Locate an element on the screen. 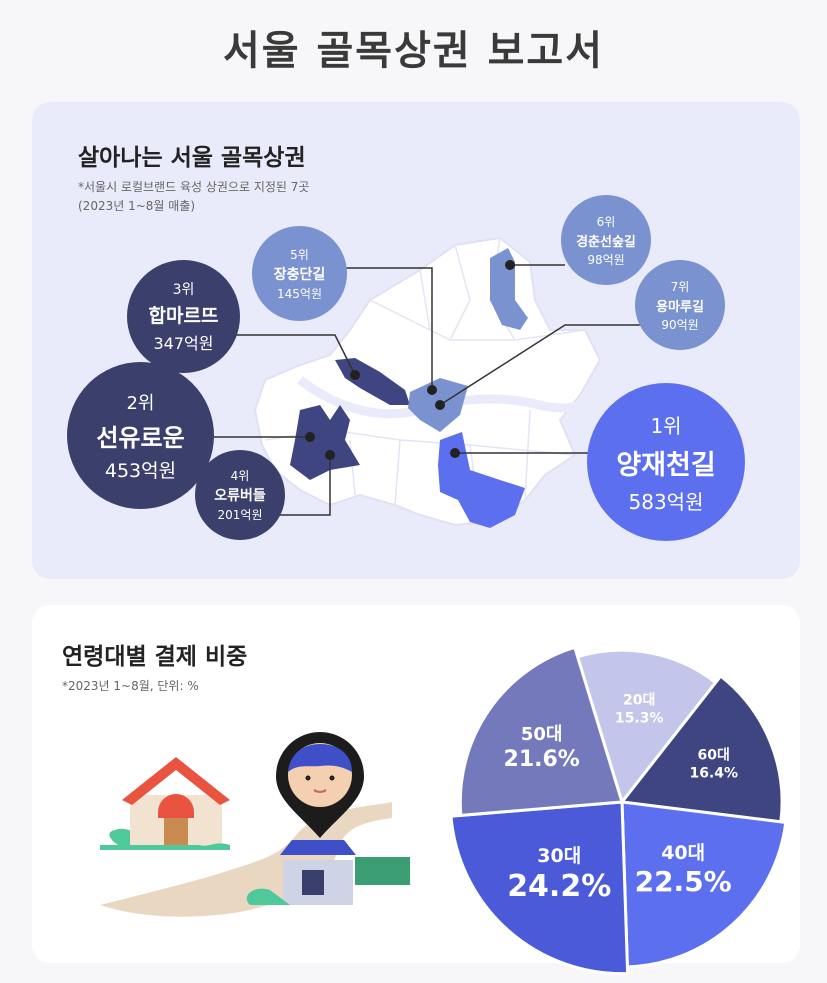 This screenshot has width=827, height=983. rank-bubble-1: 1위 양재천길 583억원 is located at coordinates (666, 462).